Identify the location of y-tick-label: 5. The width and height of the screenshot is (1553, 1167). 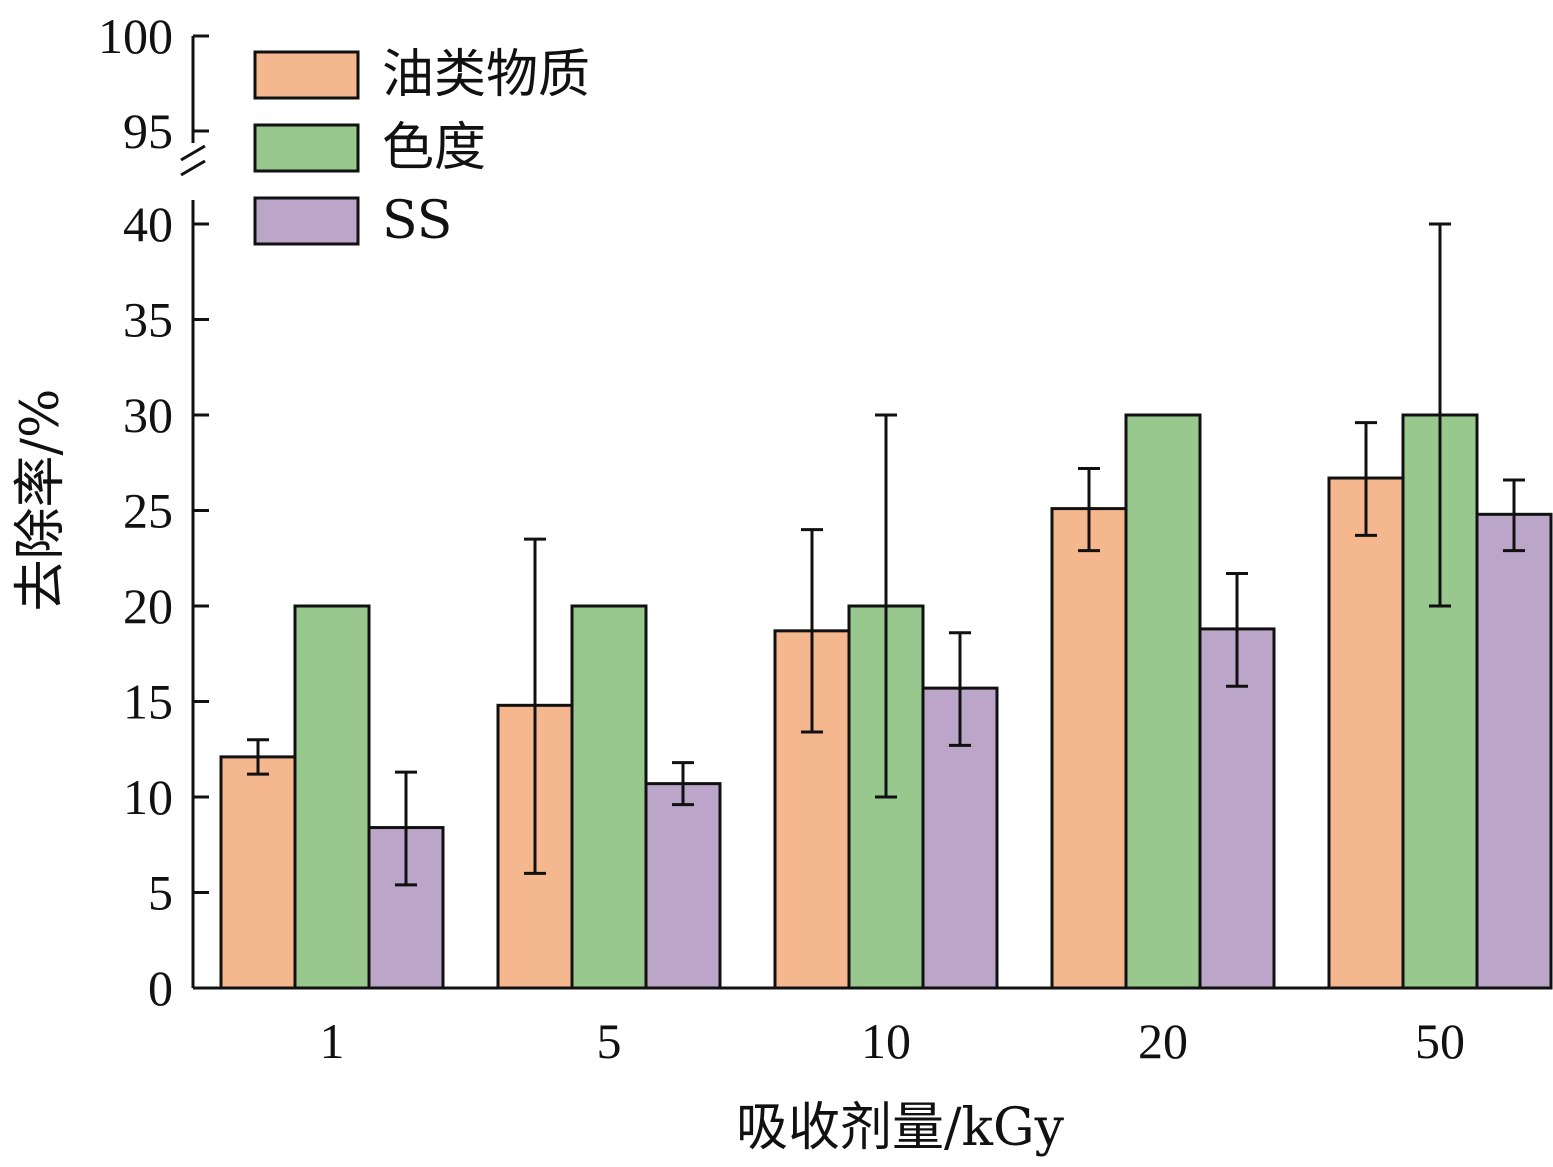
(160, 893).